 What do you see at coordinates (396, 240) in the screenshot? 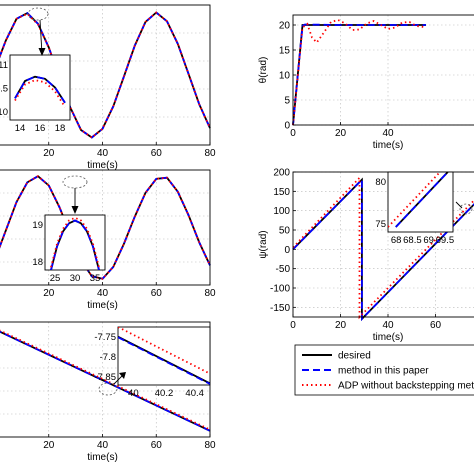
I see `inset-x-tick-label: 68` at bounding box center [396, 240].